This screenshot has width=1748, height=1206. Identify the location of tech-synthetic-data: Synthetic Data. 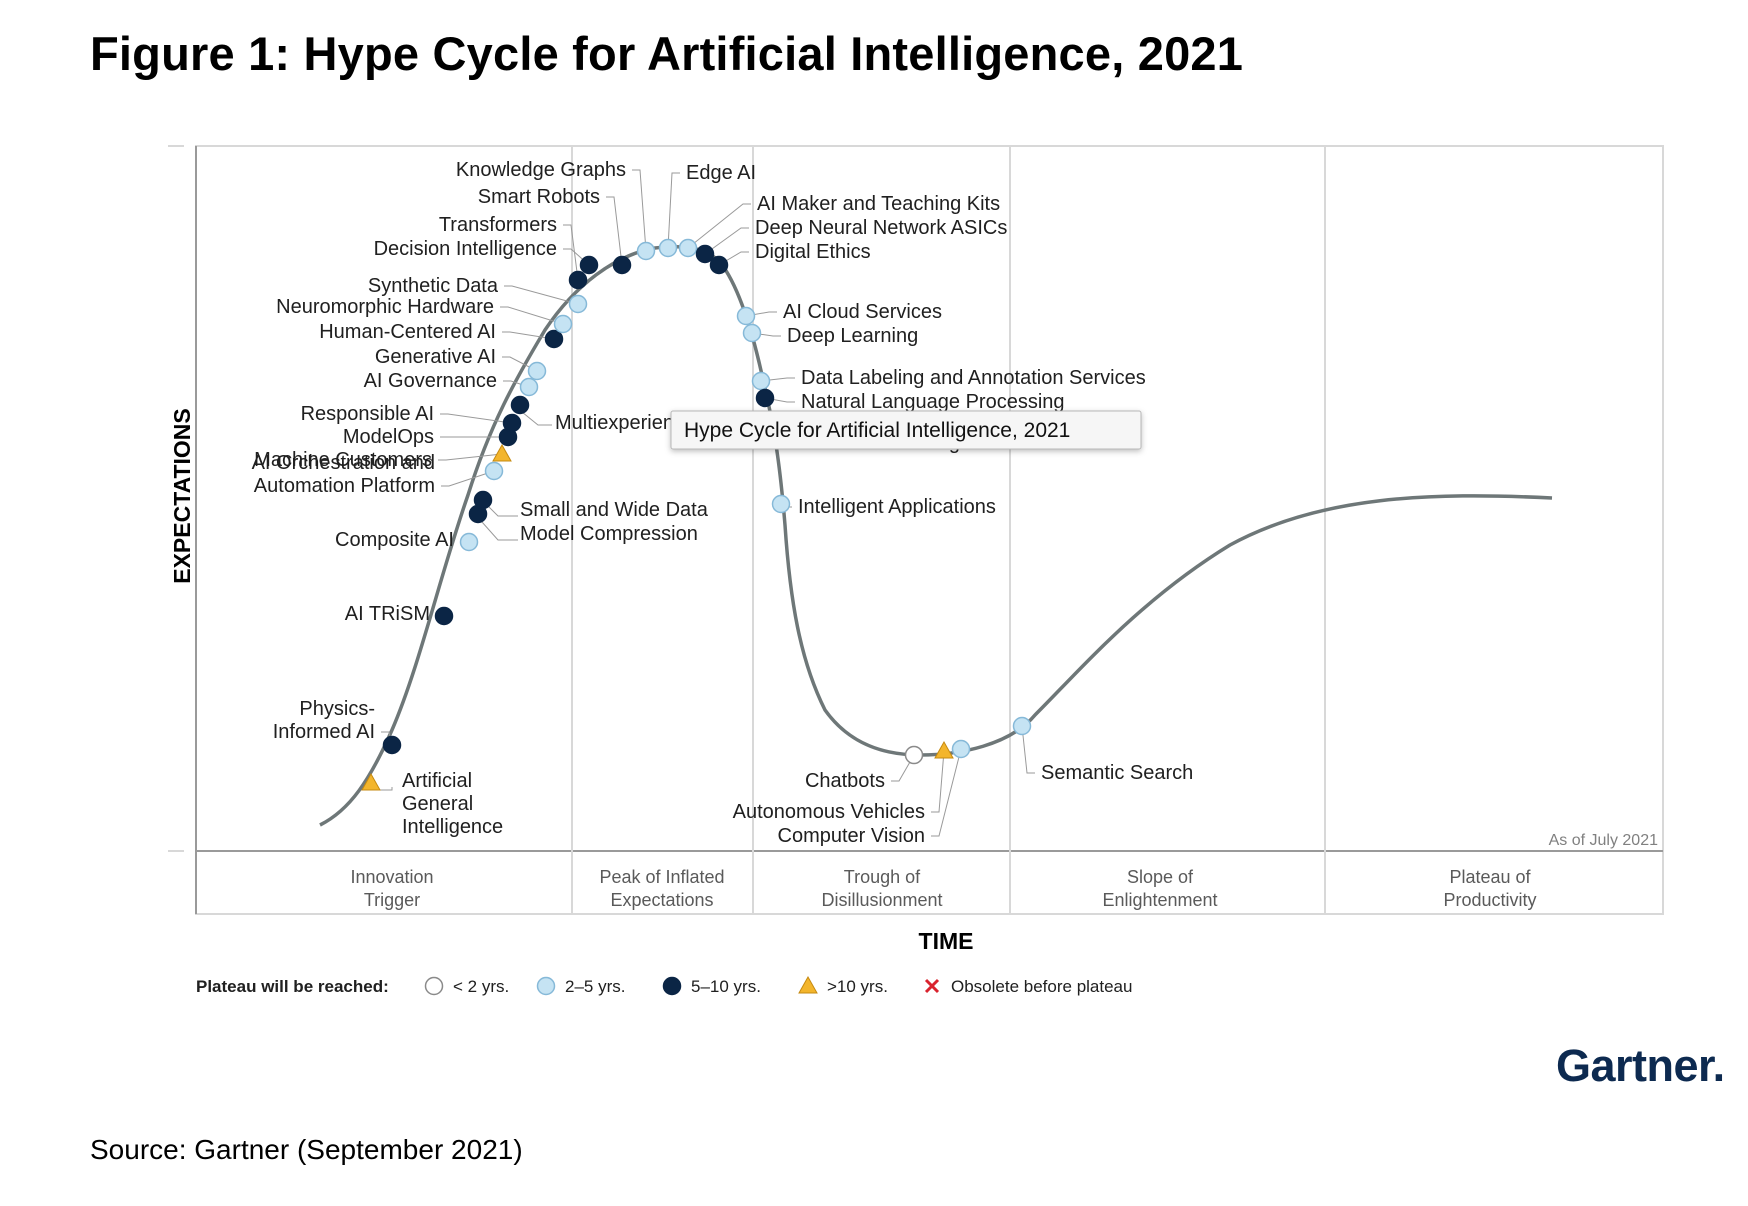
(478, 294).